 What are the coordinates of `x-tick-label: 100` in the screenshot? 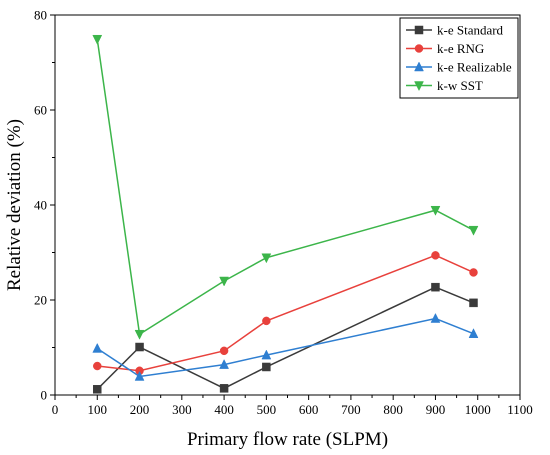 It's located at (98, 409).